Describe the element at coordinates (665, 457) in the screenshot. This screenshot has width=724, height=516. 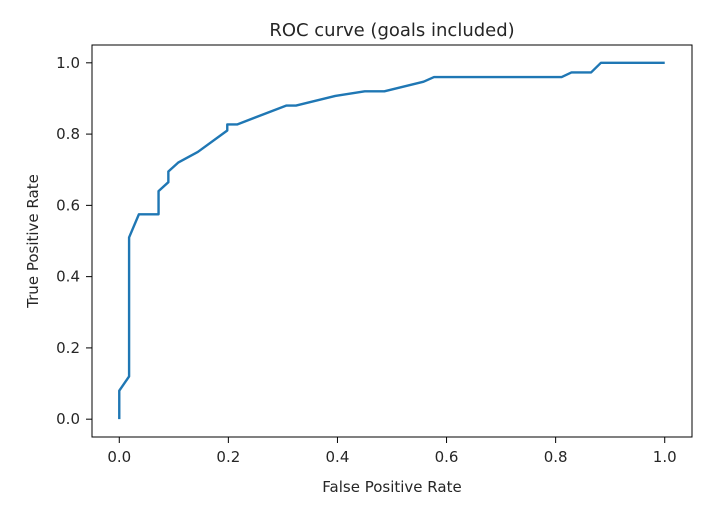
I see `x-tick-label: 1.0` at that location.